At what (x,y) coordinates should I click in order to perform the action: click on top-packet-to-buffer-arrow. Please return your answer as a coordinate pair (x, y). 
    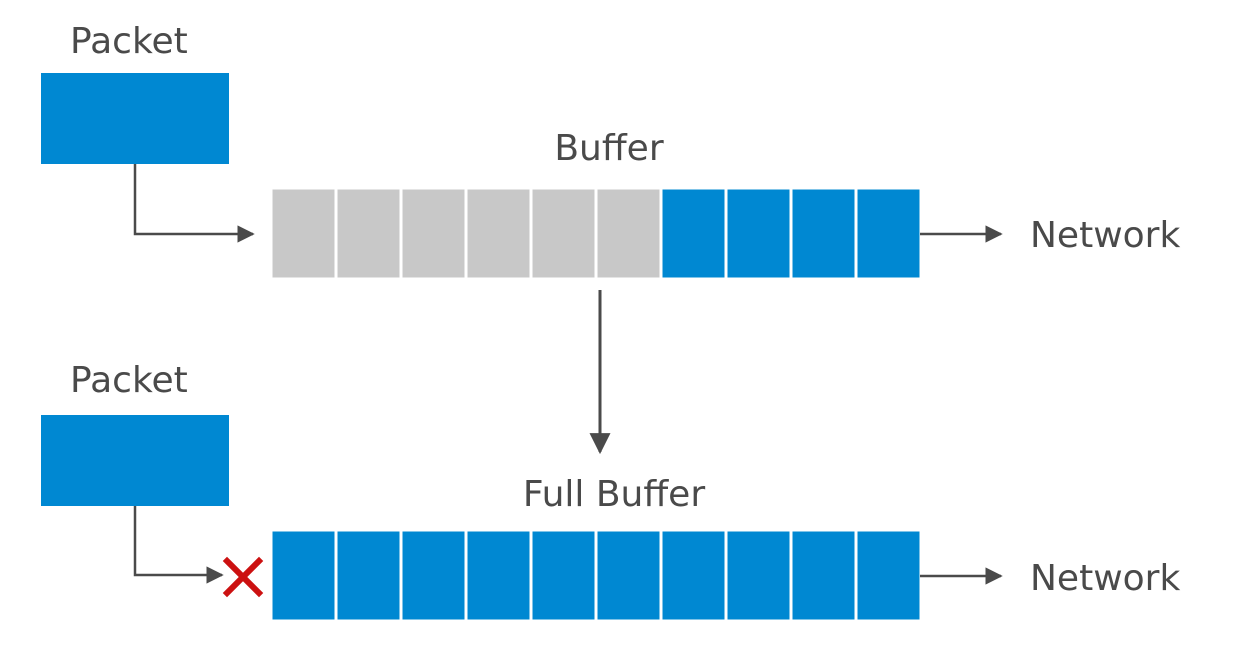
    Looking at the image, I should click on (194, 203).